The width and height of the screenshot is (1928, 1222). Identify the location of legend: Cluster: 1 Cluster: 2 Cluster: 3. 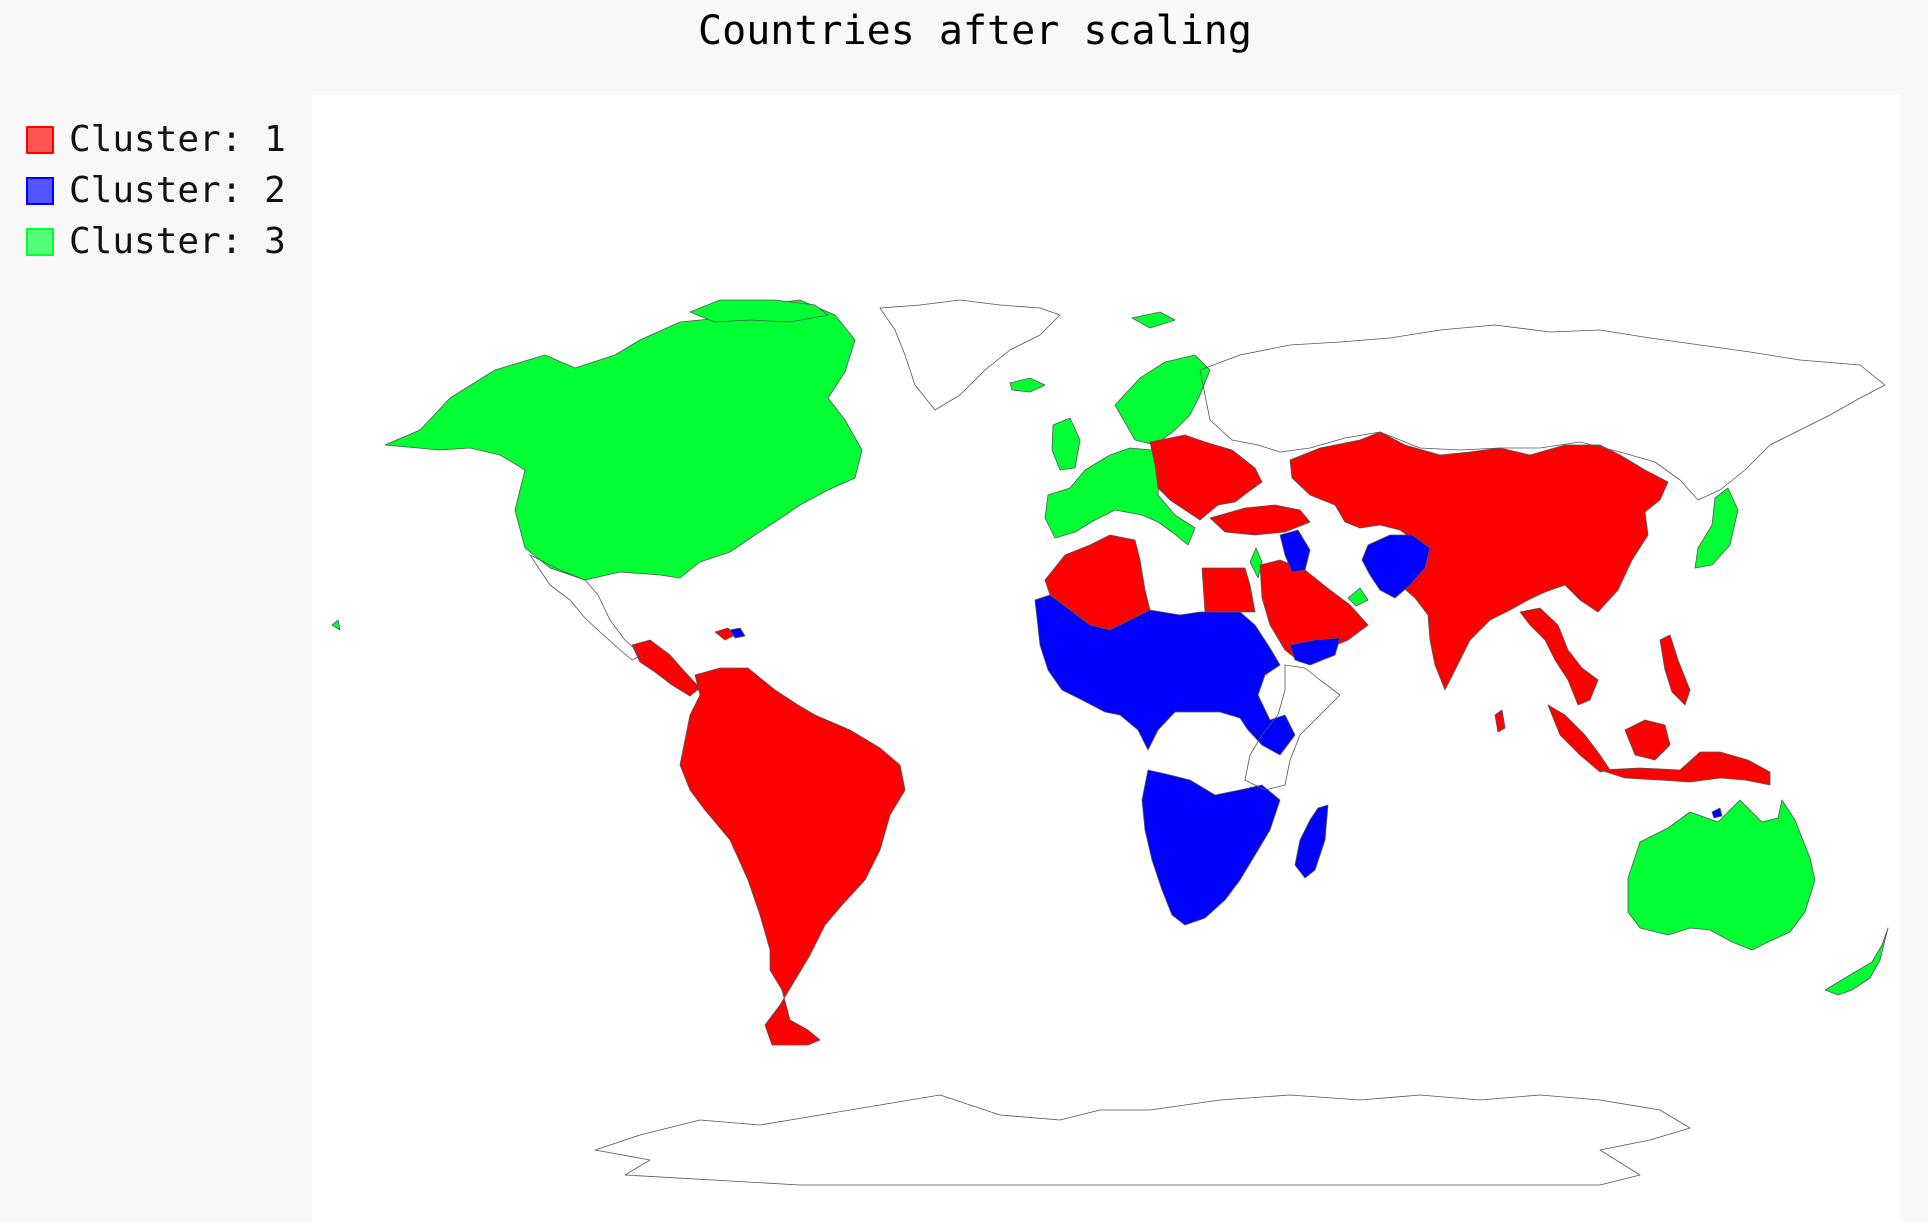
(156, 190).